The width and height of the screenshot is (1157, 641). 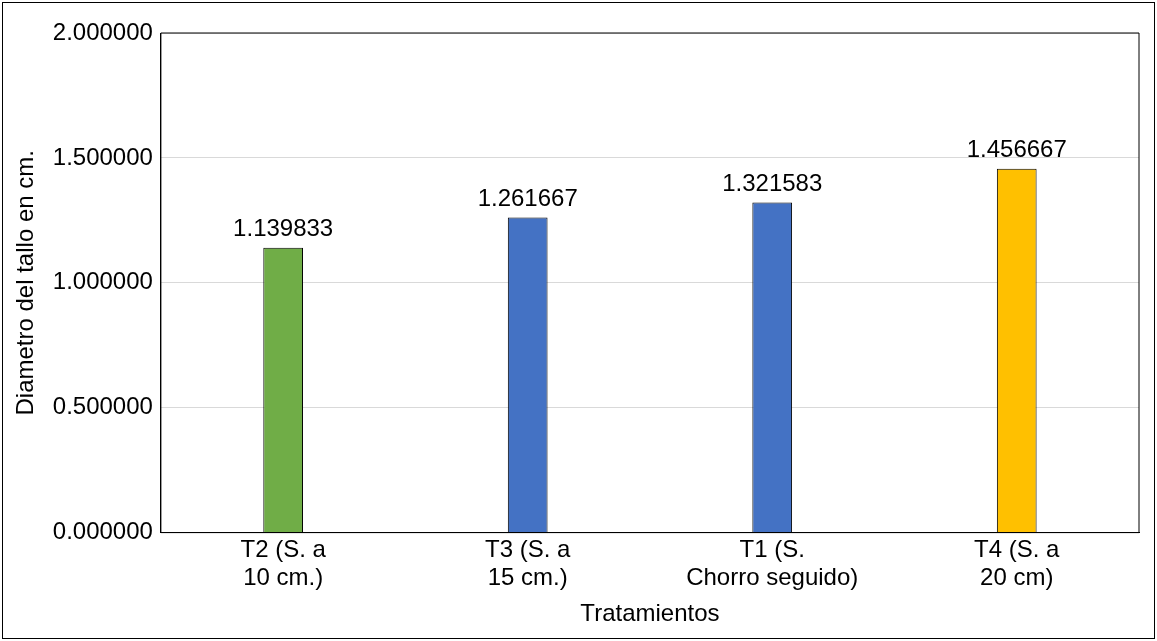 I want to click on x-tick-label: T4 (S. a 20 cm), so click(x=1017, y=562).